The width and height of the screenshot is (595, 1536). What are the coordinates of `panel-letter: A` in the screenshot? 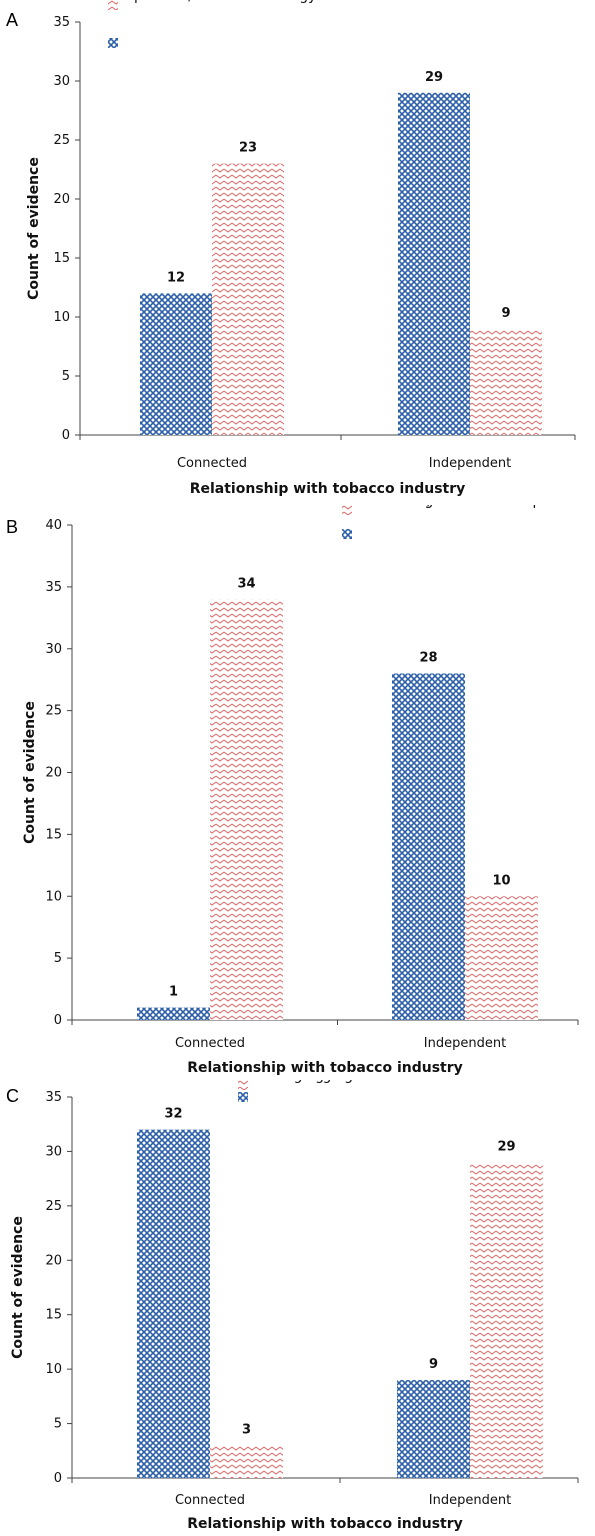 It's located at (12, 20).